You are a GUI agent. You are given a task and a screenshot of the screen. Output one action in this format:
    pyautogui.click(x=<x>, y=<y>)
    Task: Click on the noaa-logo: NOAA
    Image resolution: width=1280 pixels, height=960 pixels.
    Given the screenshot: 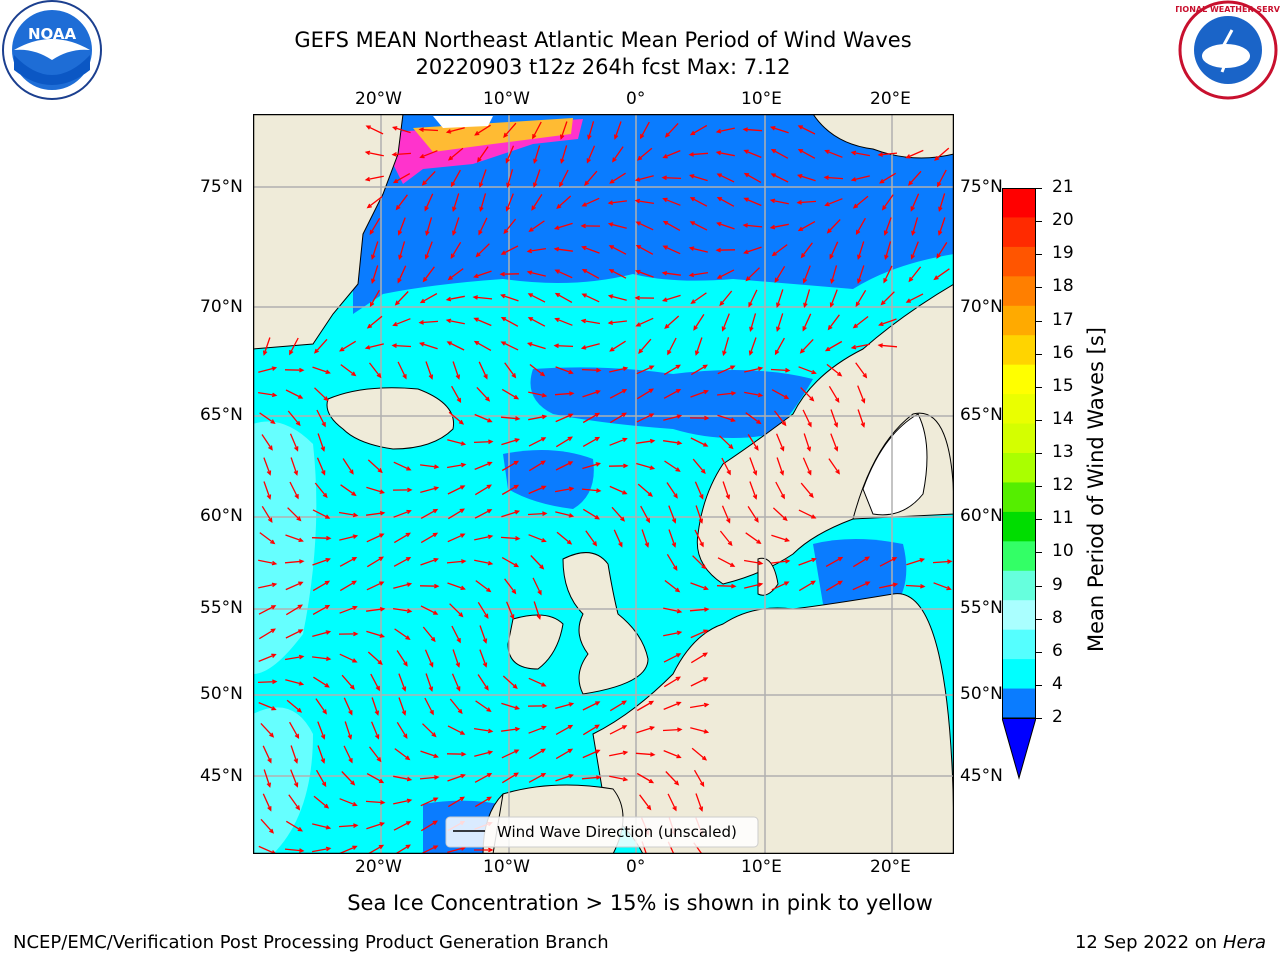 What is the action you would take?
    pyautogui.click(x=52, y=50)
    